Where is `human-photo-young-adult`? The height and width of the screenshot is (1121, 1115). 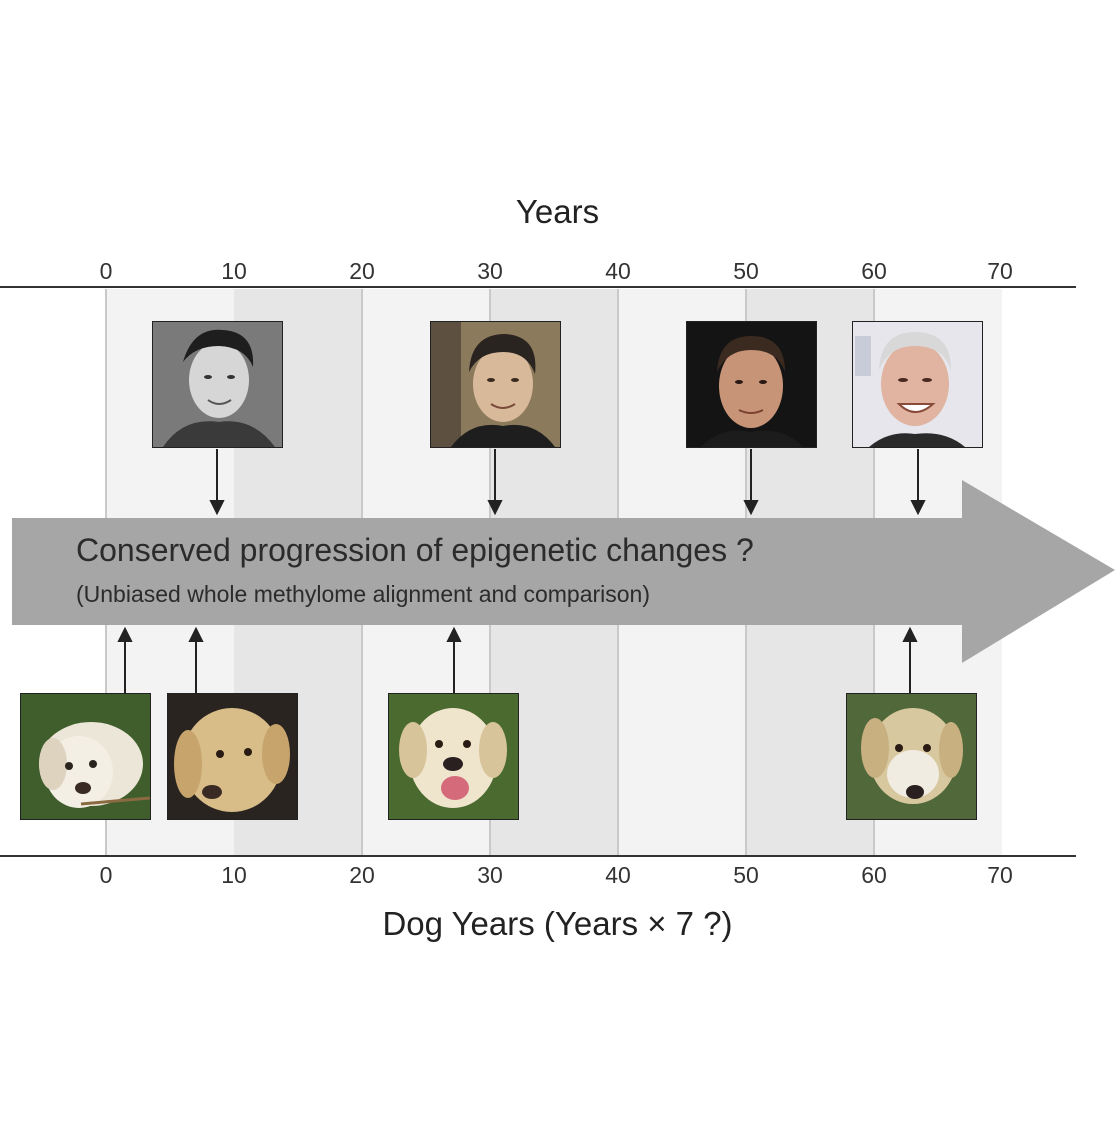
human-photo-young-adult is located at coordinates (495, 384).